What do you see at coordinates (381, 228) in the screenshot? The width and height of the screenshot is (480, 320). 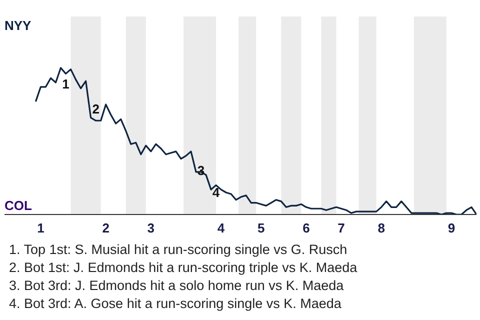 I see `x-tick-label: 8` at bounding box center [381, 228].